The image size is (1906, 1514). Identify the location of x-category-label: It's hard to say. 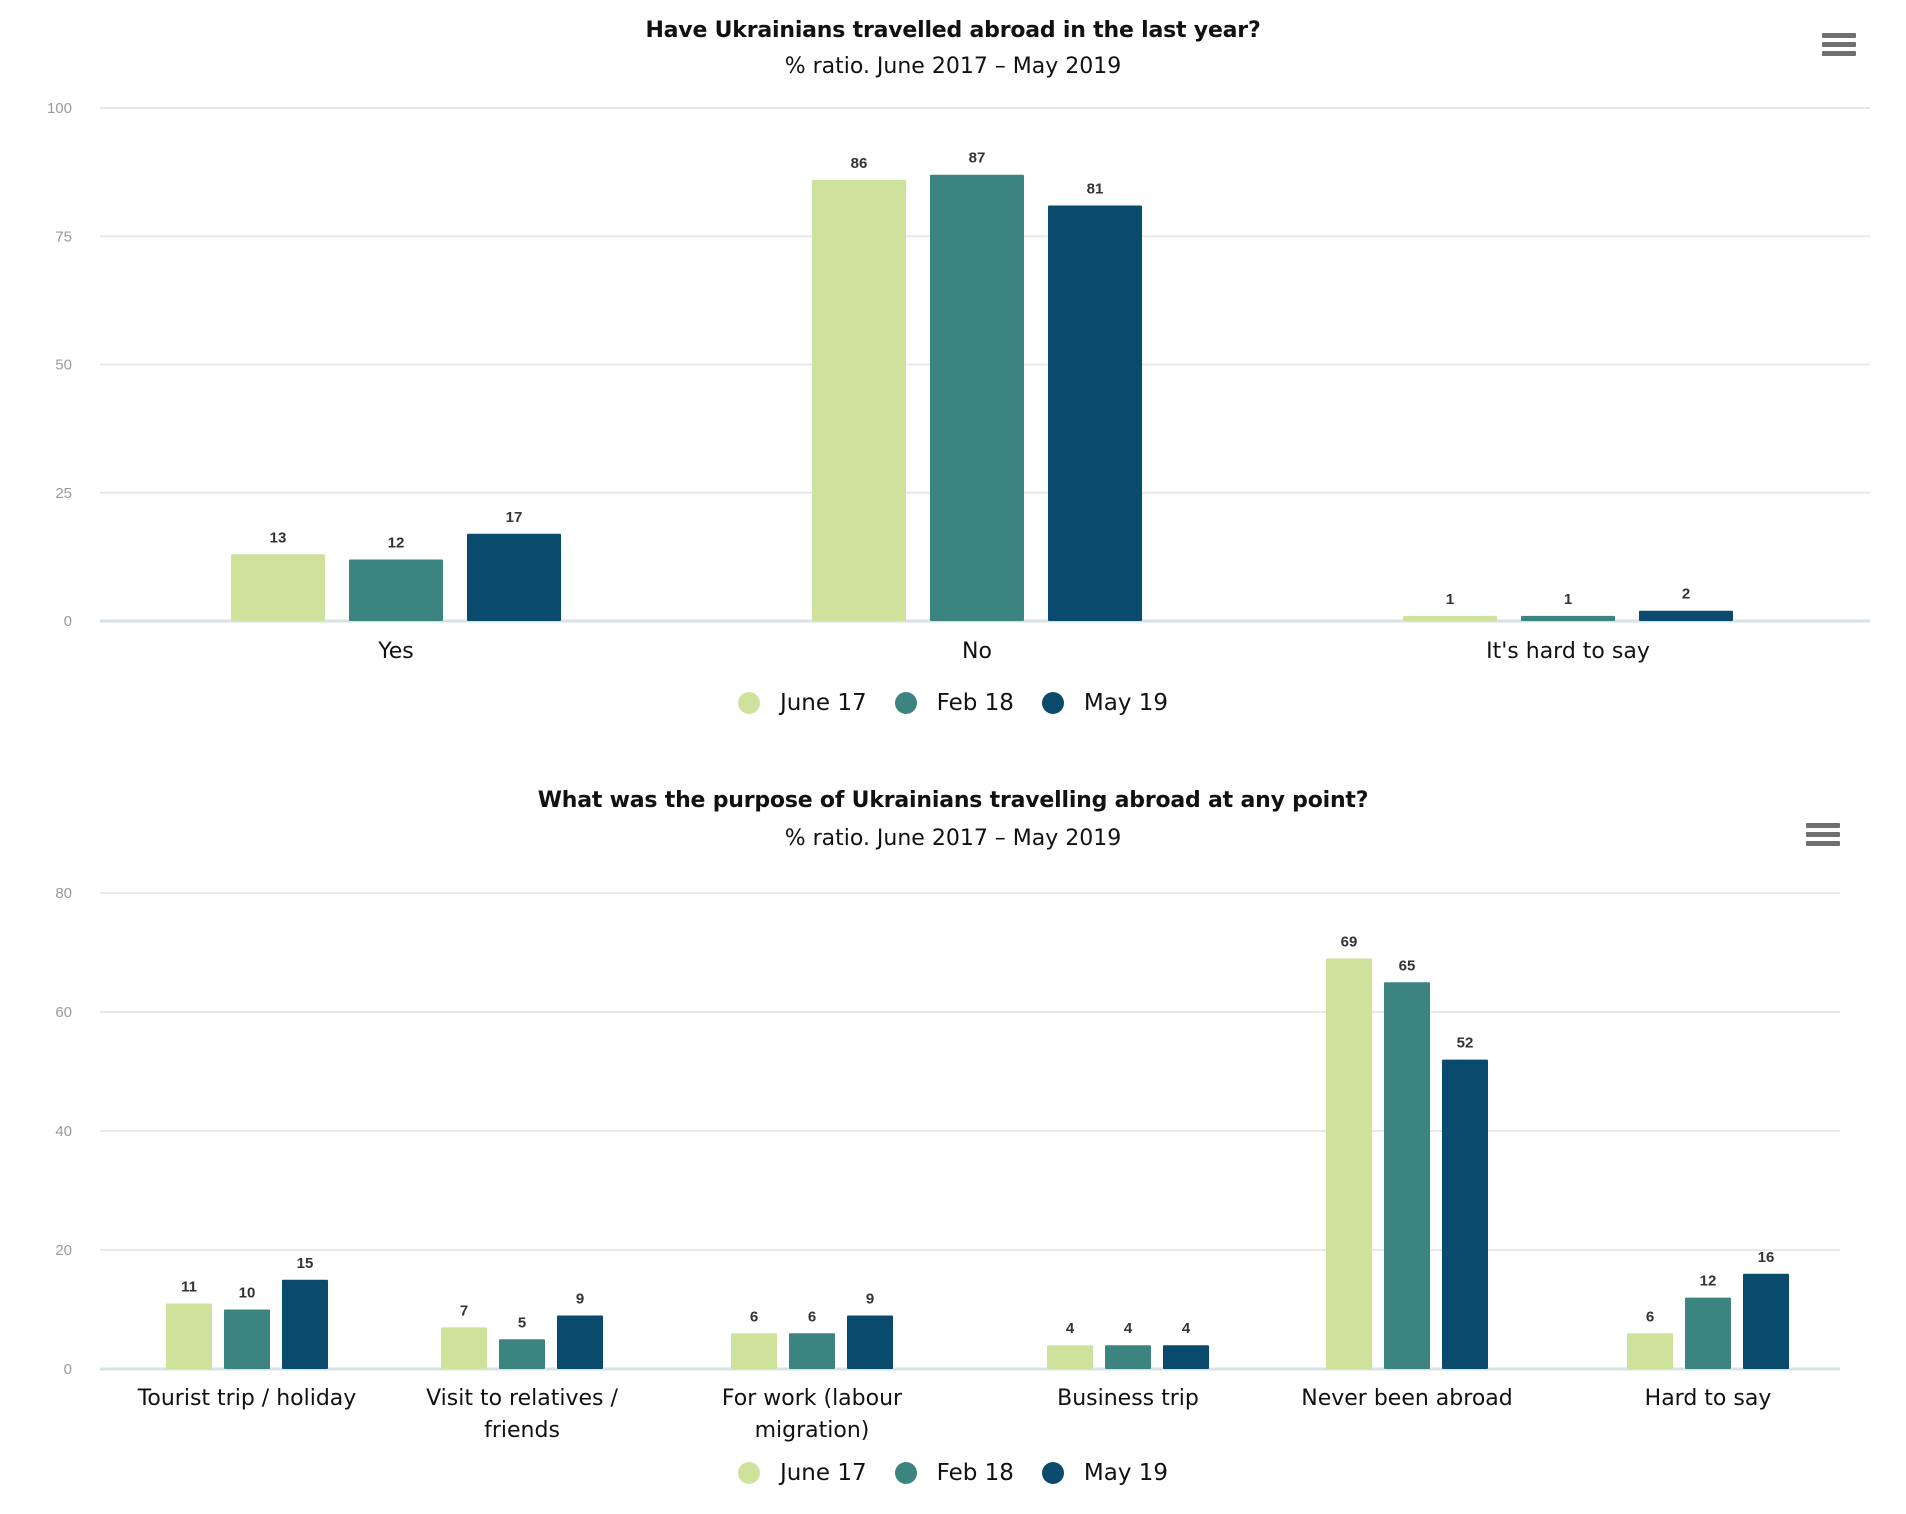
(1568, 651).